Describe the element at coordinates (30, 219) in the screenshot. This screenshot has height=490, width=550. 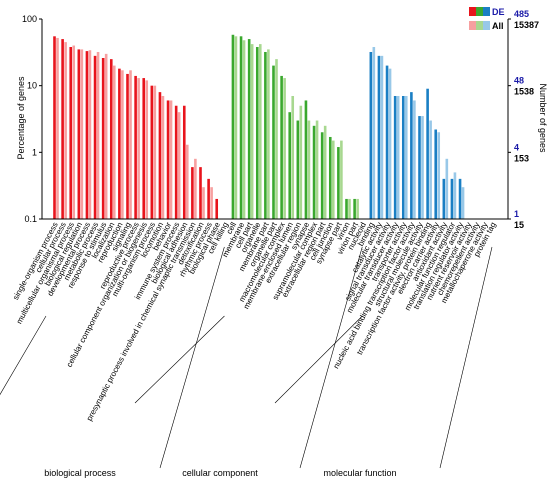
I see `y-tick-label-left: 0.1` at that location.